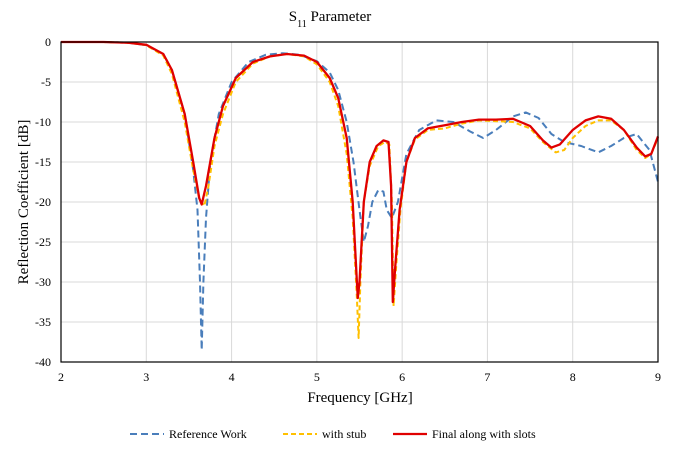 The height and width of the screenshot is (450, 673). I want to click on y-tick-label: 0, so click(48, 42).